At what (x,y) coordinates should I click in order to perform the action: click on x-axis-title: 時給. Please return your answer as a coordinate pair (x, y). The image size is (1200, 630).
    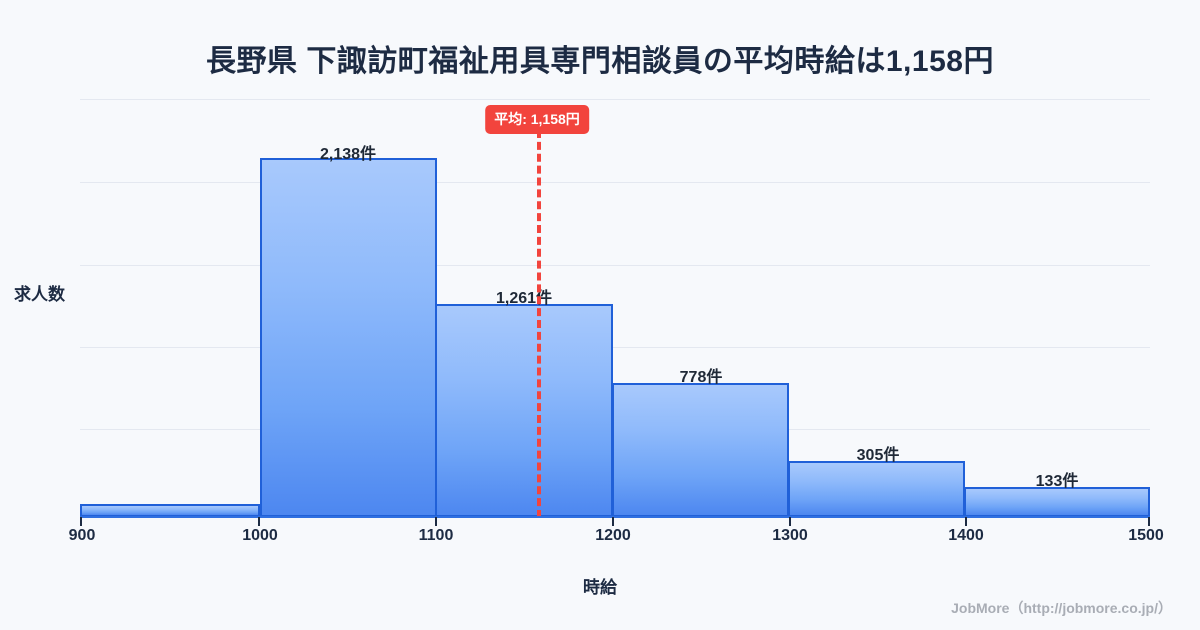
    Looking at the image, I should click on (600, 587).